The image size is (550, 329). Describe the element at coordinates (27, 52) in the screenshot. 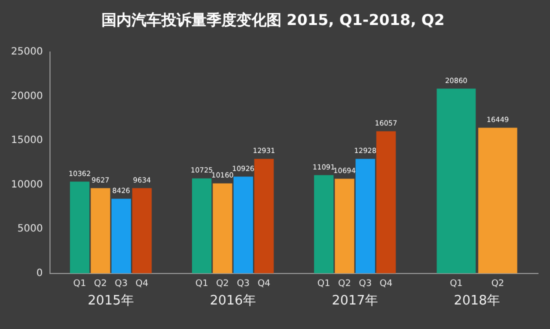

I see `y-tick-label: 25000` at that location.